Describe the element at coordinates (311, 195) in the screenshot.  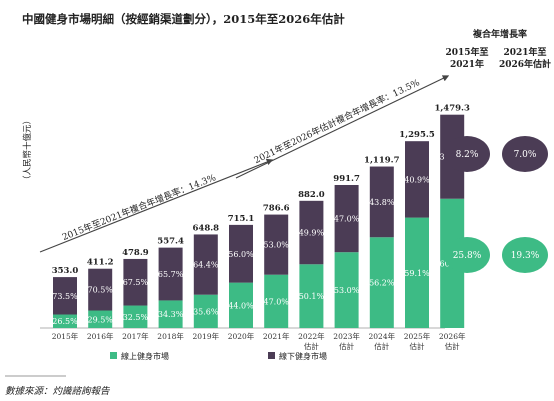
I see `total-label: 882.0` at that location.